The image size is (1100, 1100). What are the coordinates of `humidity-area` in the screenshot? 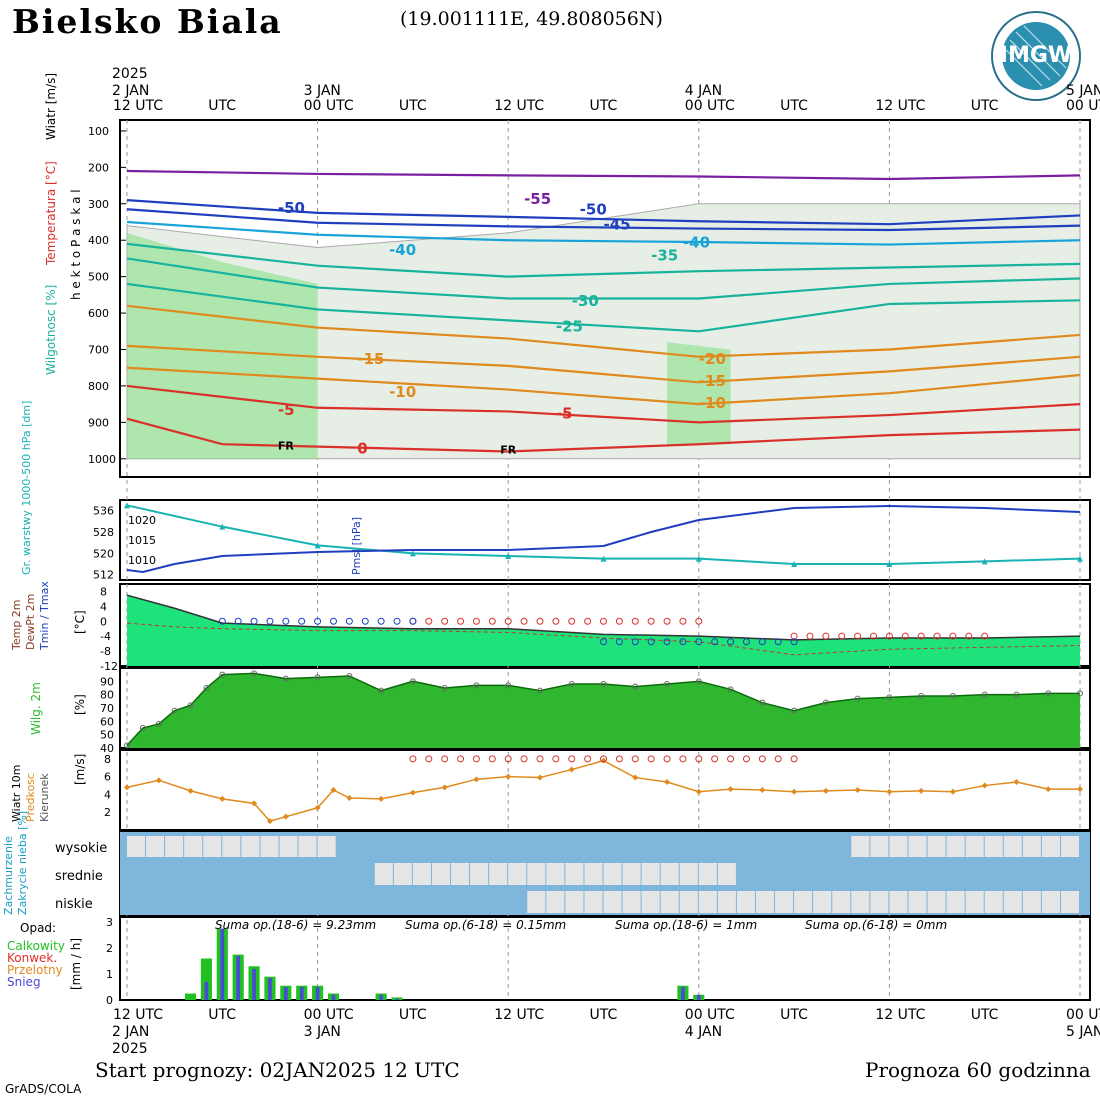 It's located at (603, 710).